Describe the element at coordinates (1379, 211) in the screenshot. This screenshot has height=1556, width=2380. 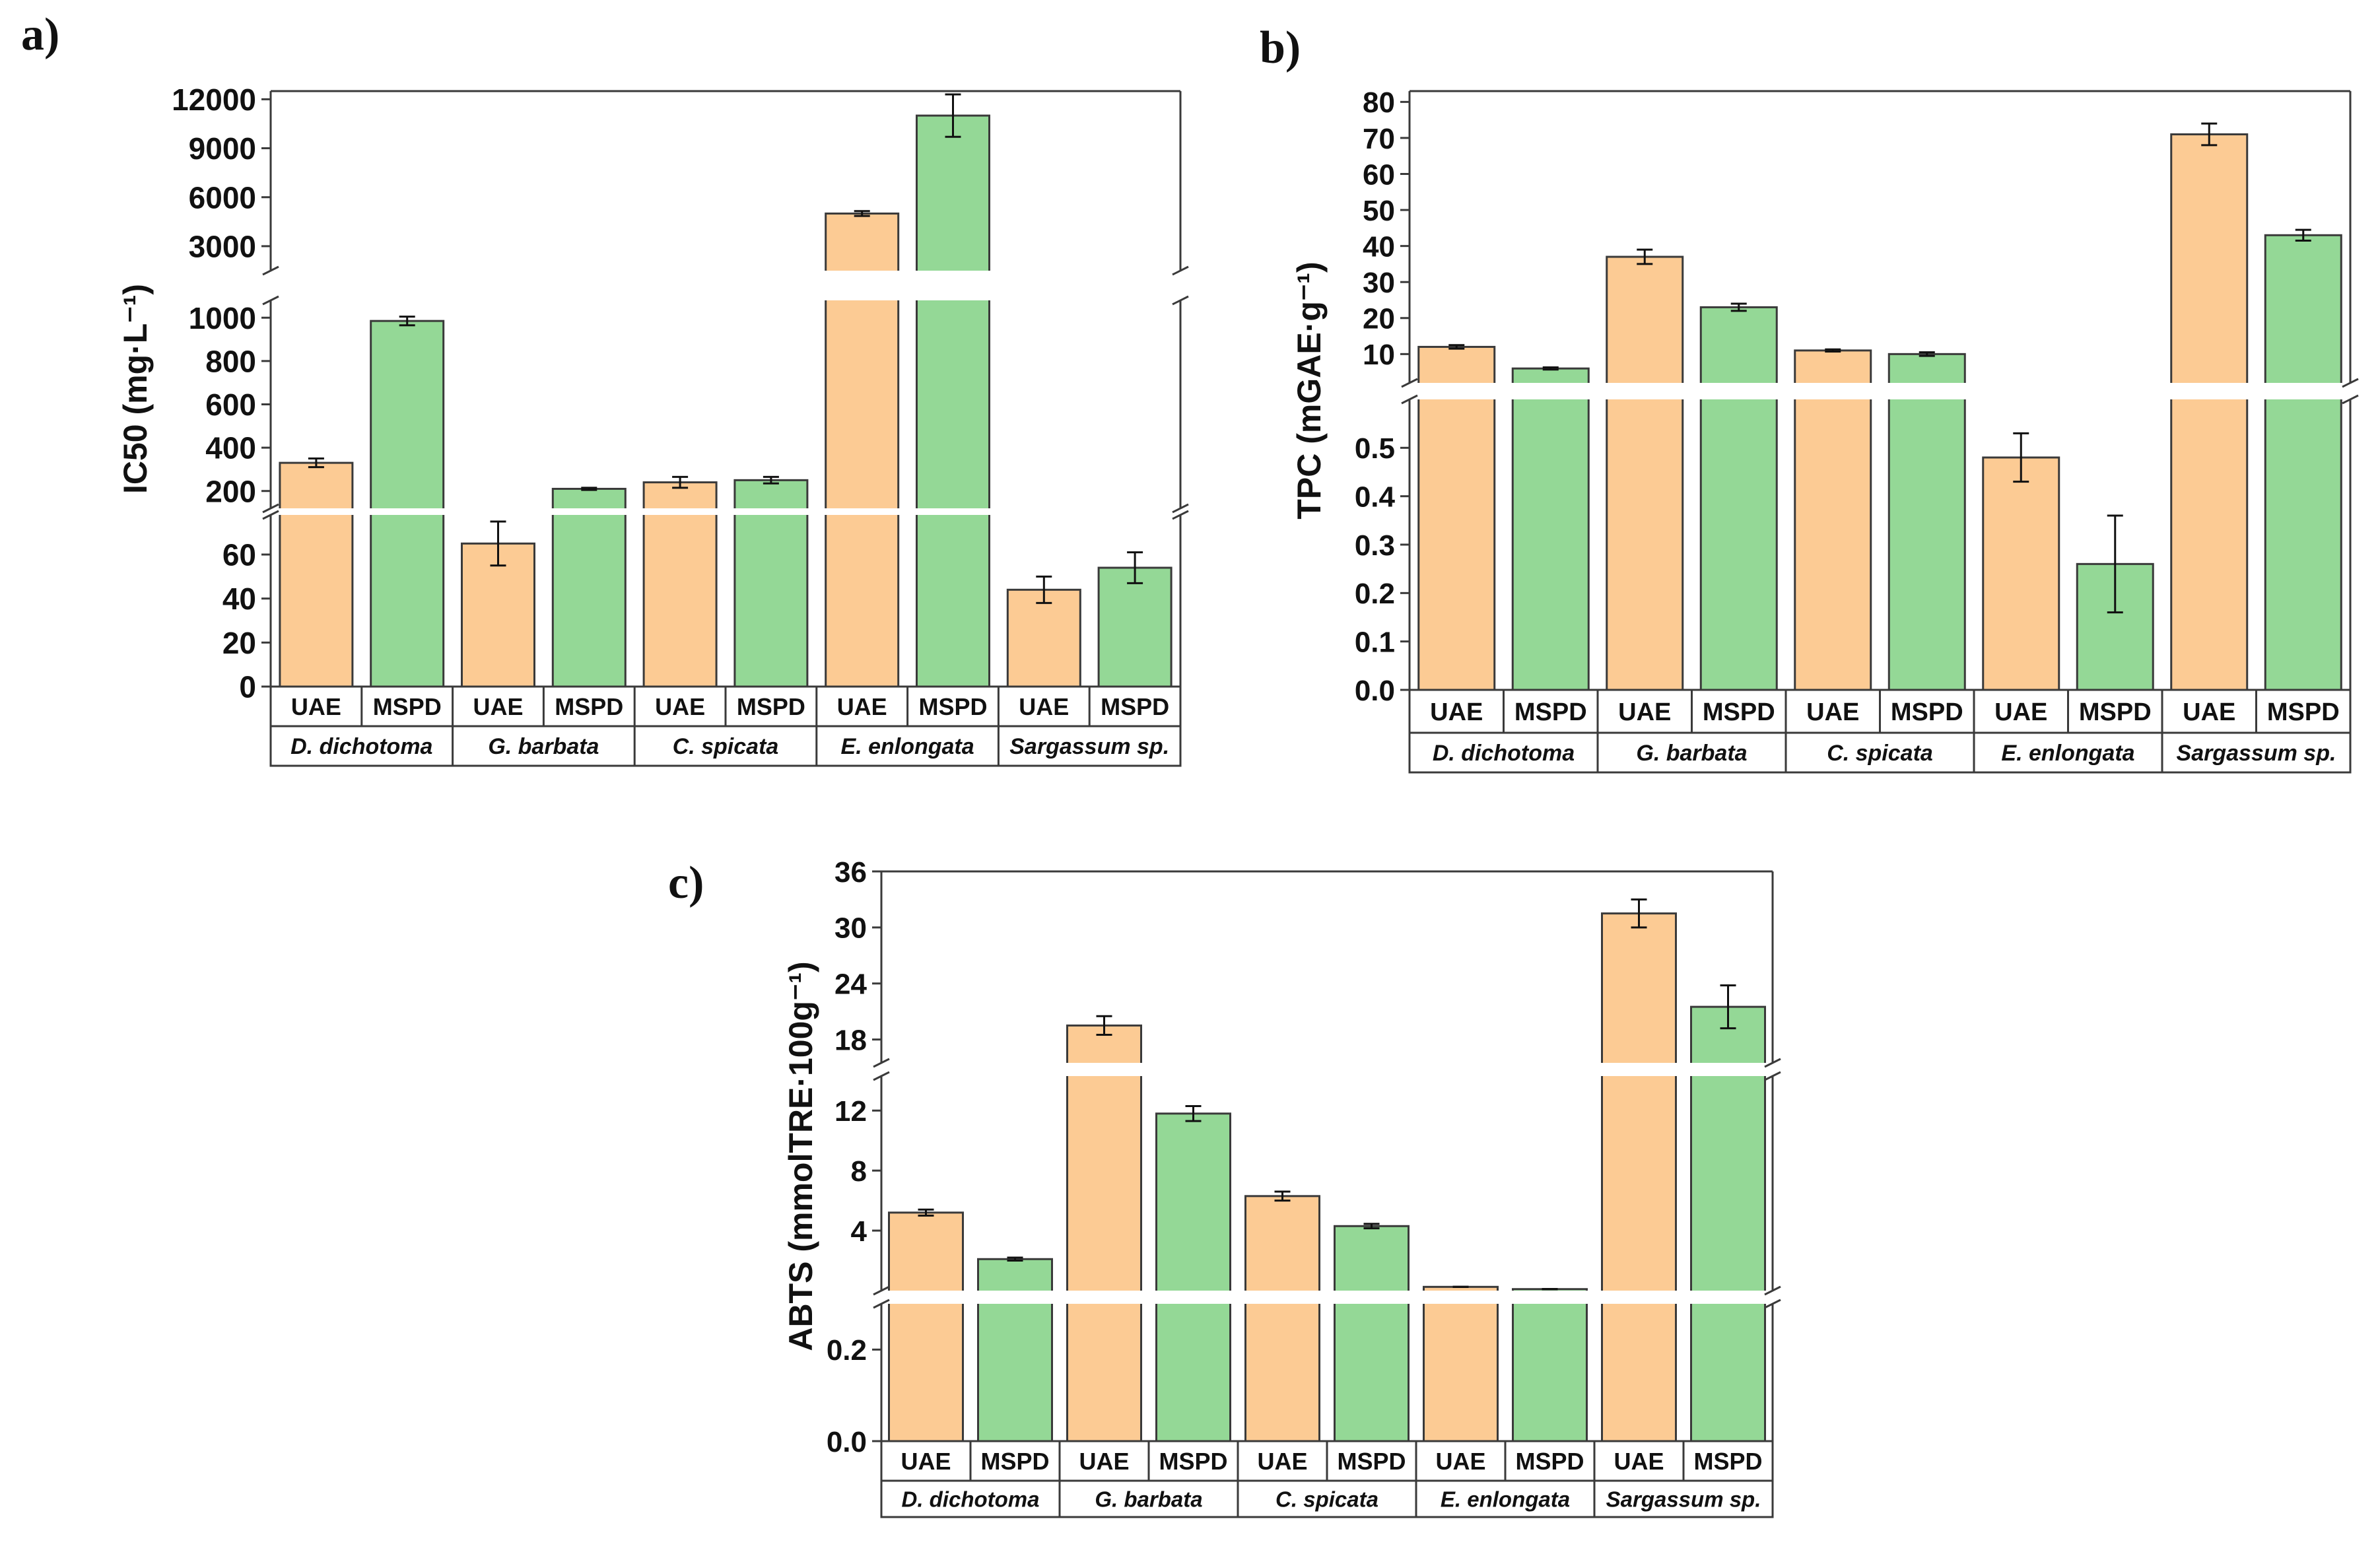
I see `y-tick-label: 50` at that location.